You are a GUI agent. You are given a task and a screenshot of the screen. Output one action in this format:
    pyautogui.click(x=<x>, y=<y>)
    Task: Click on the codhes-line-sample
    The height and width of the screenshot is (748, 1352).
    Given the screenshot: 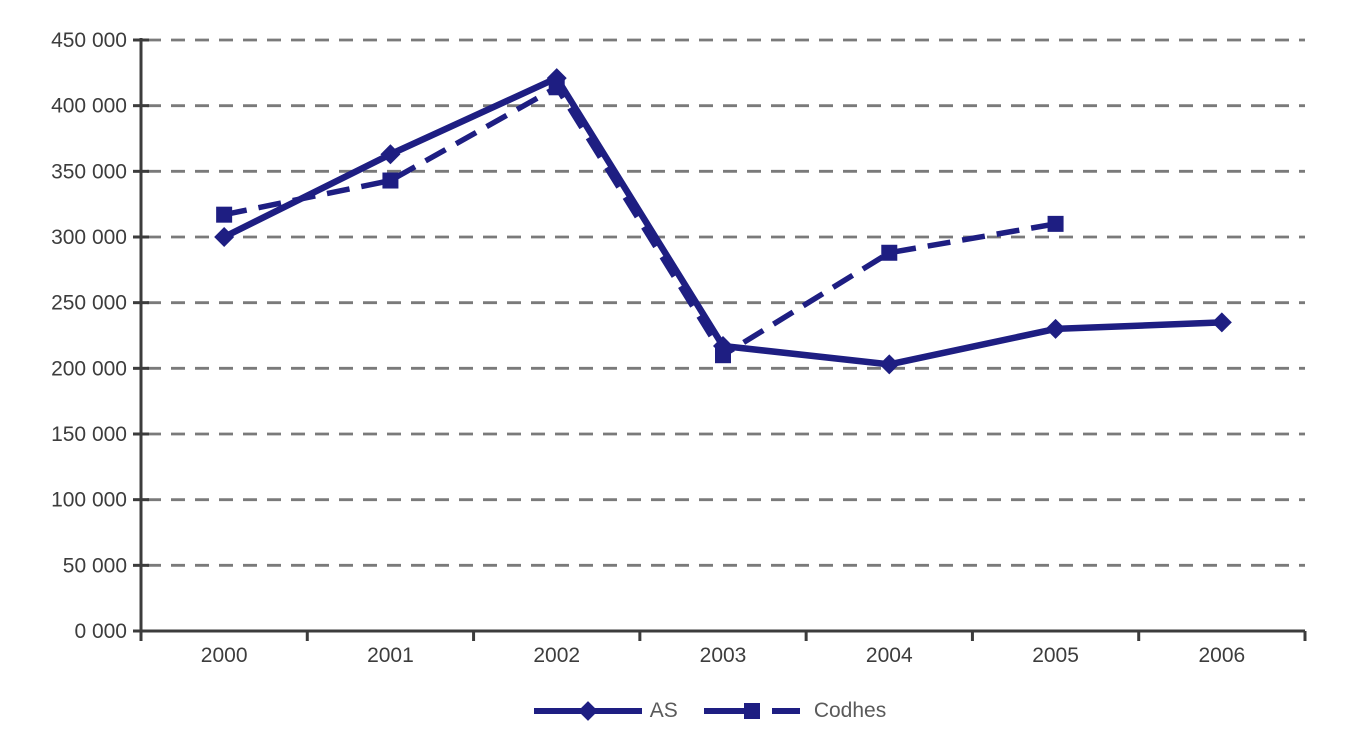 What is the action you would take?
    pyautogui.click(x=754, y=711)
    